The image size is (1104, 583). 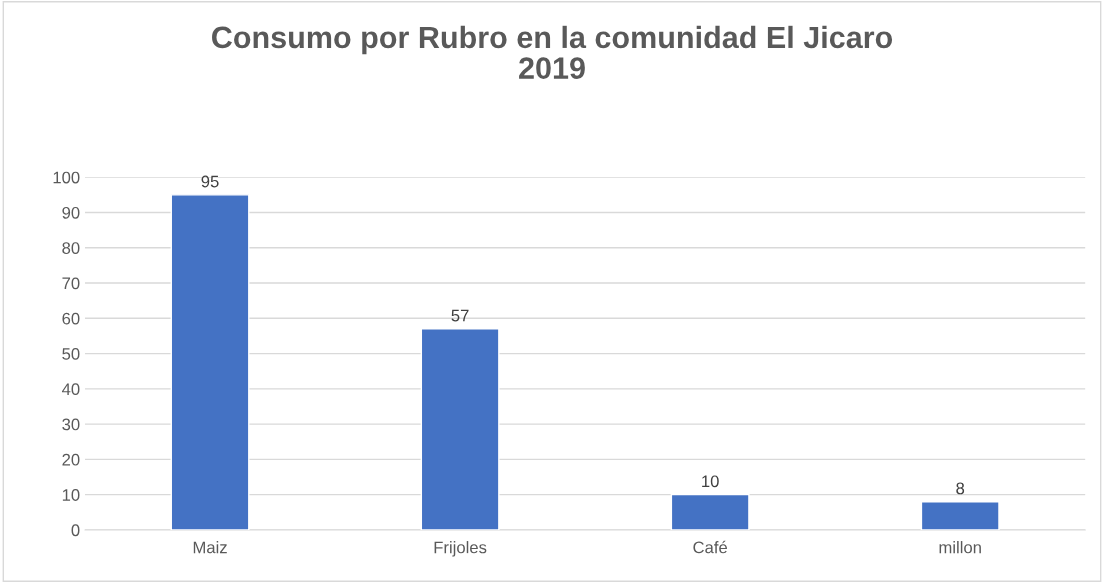 What do you see at coordinates (210, 547) in the screenshot?
I see `x-tick-label: Maiz` at bounding box center [210, 547].